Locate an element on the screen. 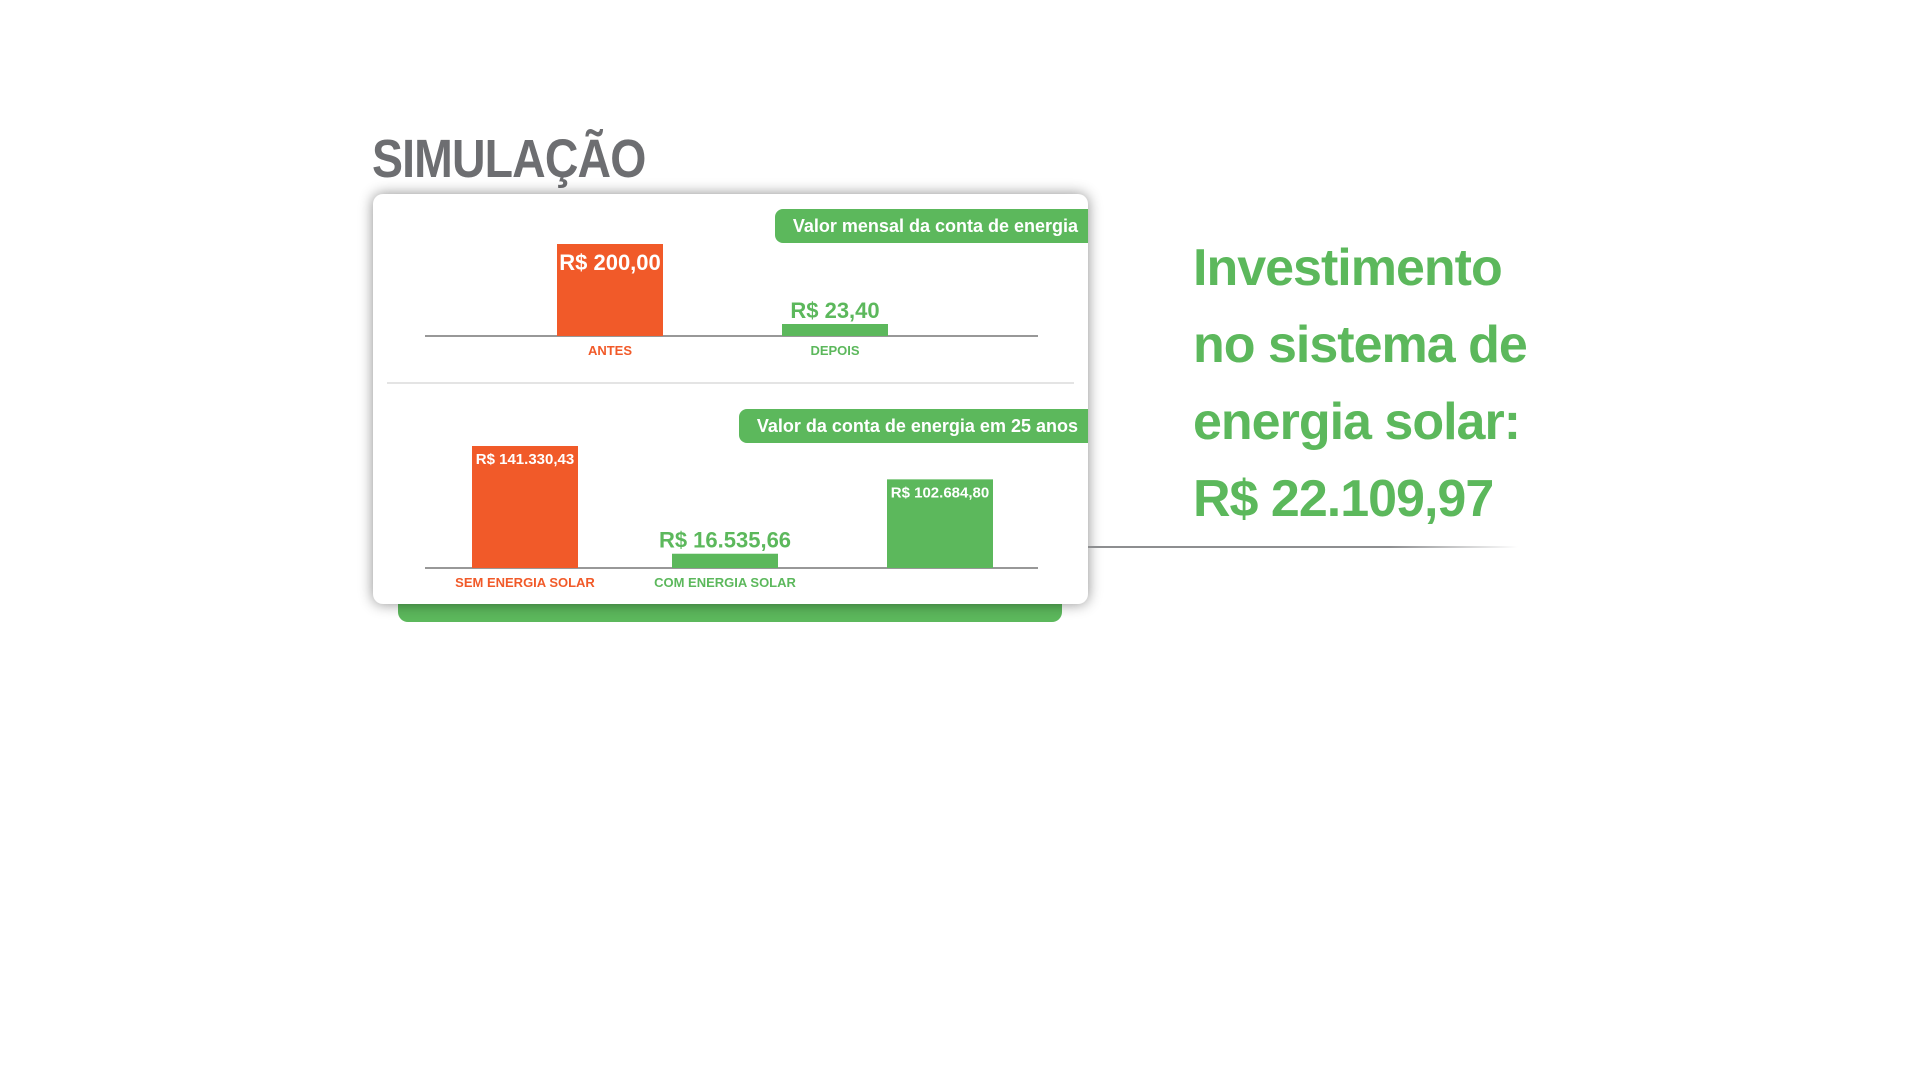  value-label-3: R$ 102.684,80 is located at coordinates (940, 492).